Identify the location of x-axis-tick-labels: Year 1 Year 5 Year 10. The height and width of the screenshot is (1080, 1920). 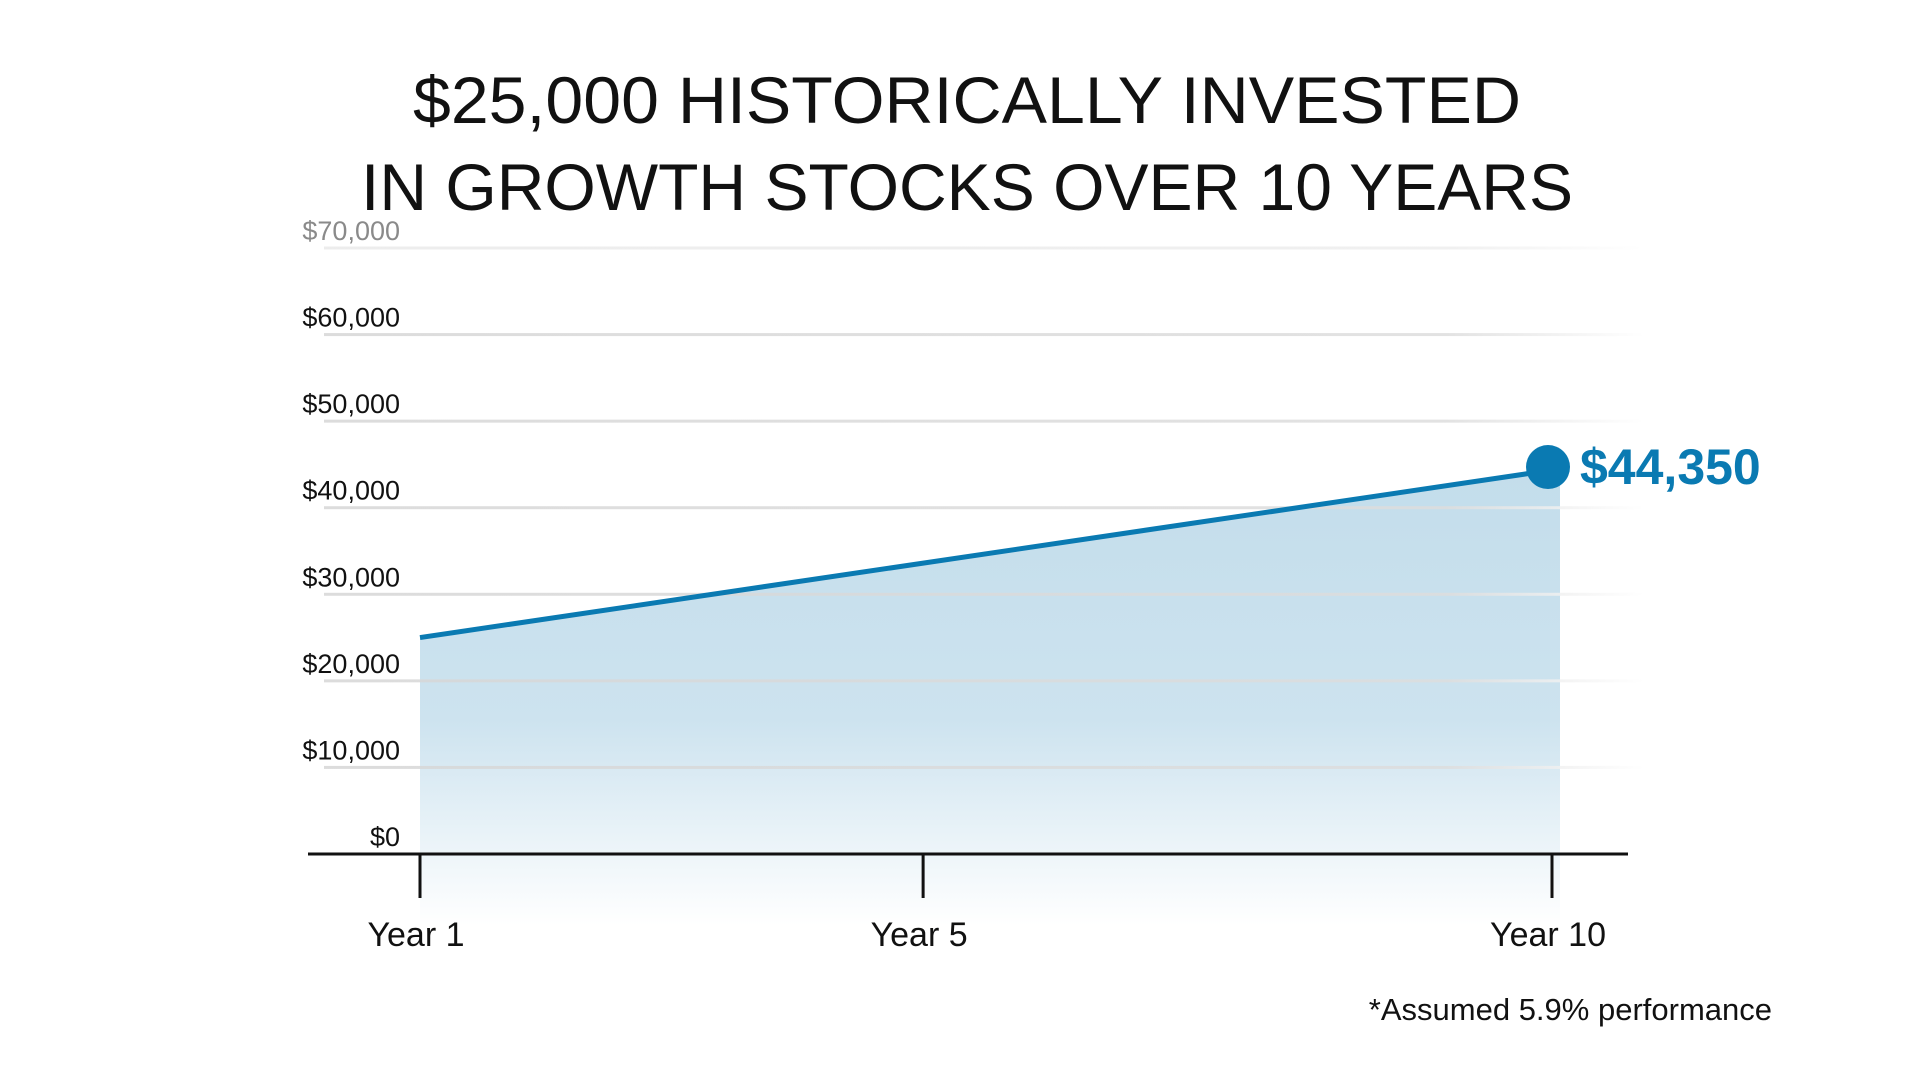
(986, 935).